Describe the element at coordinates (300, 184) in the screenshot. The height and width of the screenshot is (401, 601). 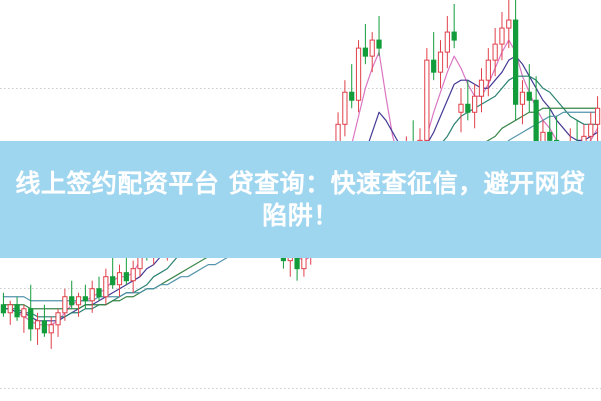
I see `banner-line-1: 线上签约配资平台 贷查询：快速查征信，避开网贷` at that location.